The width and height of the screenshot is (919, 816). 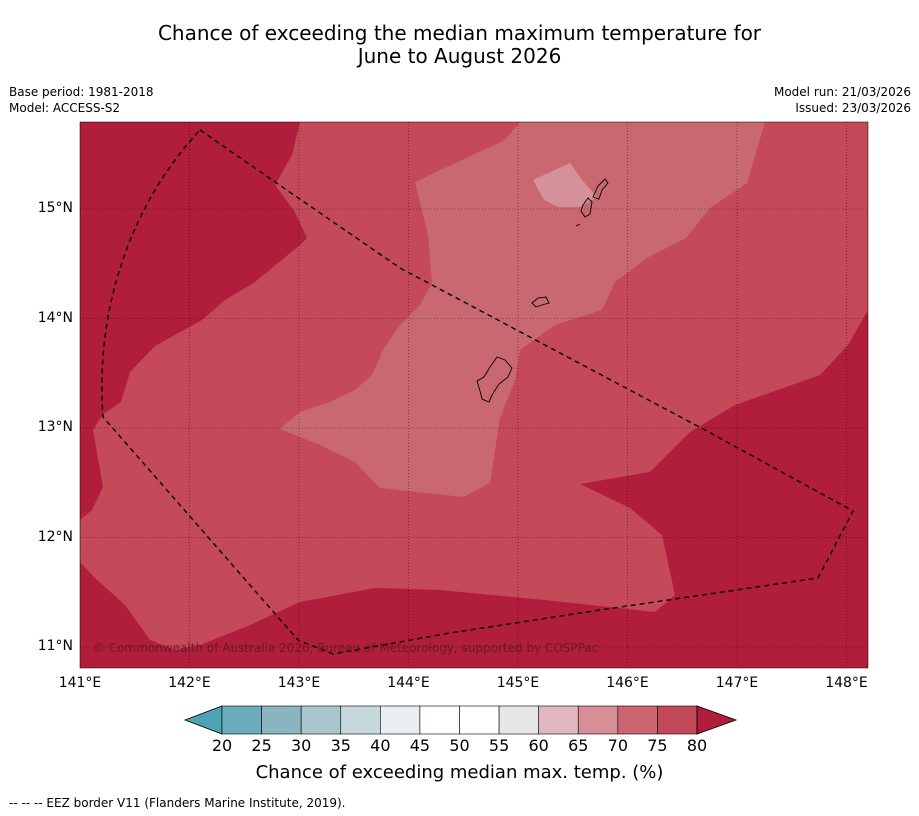 I want to click on colorbar-tick-label: 65, so click(x=578, y=745).